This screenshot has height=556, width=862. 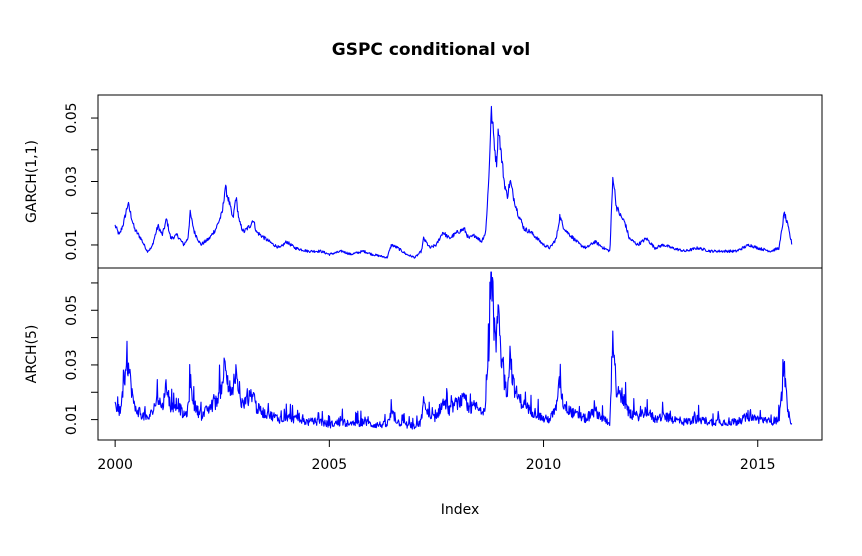 I want to click on x-axis-label: Index, so click(x=460, y=510).